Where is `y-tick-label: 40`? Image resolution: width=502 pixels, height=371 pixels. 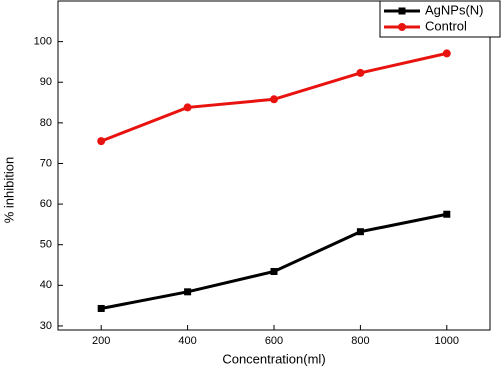
y-tick-label: 40 is located at coordinates (46, 285).